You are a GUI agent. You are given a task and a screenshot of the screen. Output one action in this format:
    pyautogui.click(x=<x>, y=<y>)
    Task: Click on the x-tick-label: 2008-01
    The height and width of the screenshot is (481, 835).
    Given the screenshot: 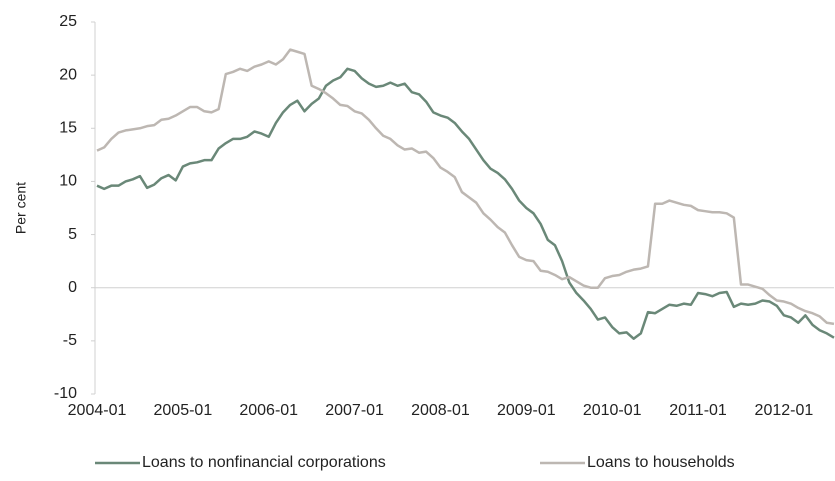 What is the action you would take?
    pyautogui.click(x=440, y=410)
    